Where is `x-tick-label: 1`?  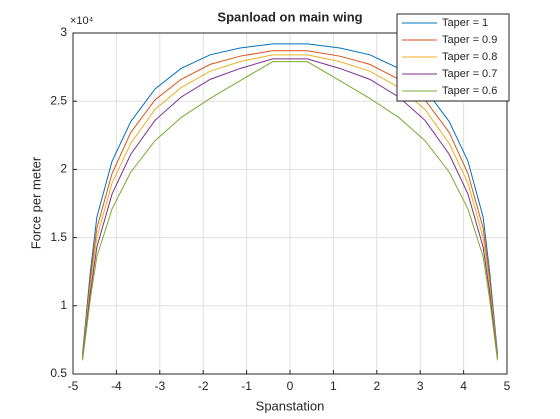 x-tick-label: 1 is located at coordinates (333, 386).